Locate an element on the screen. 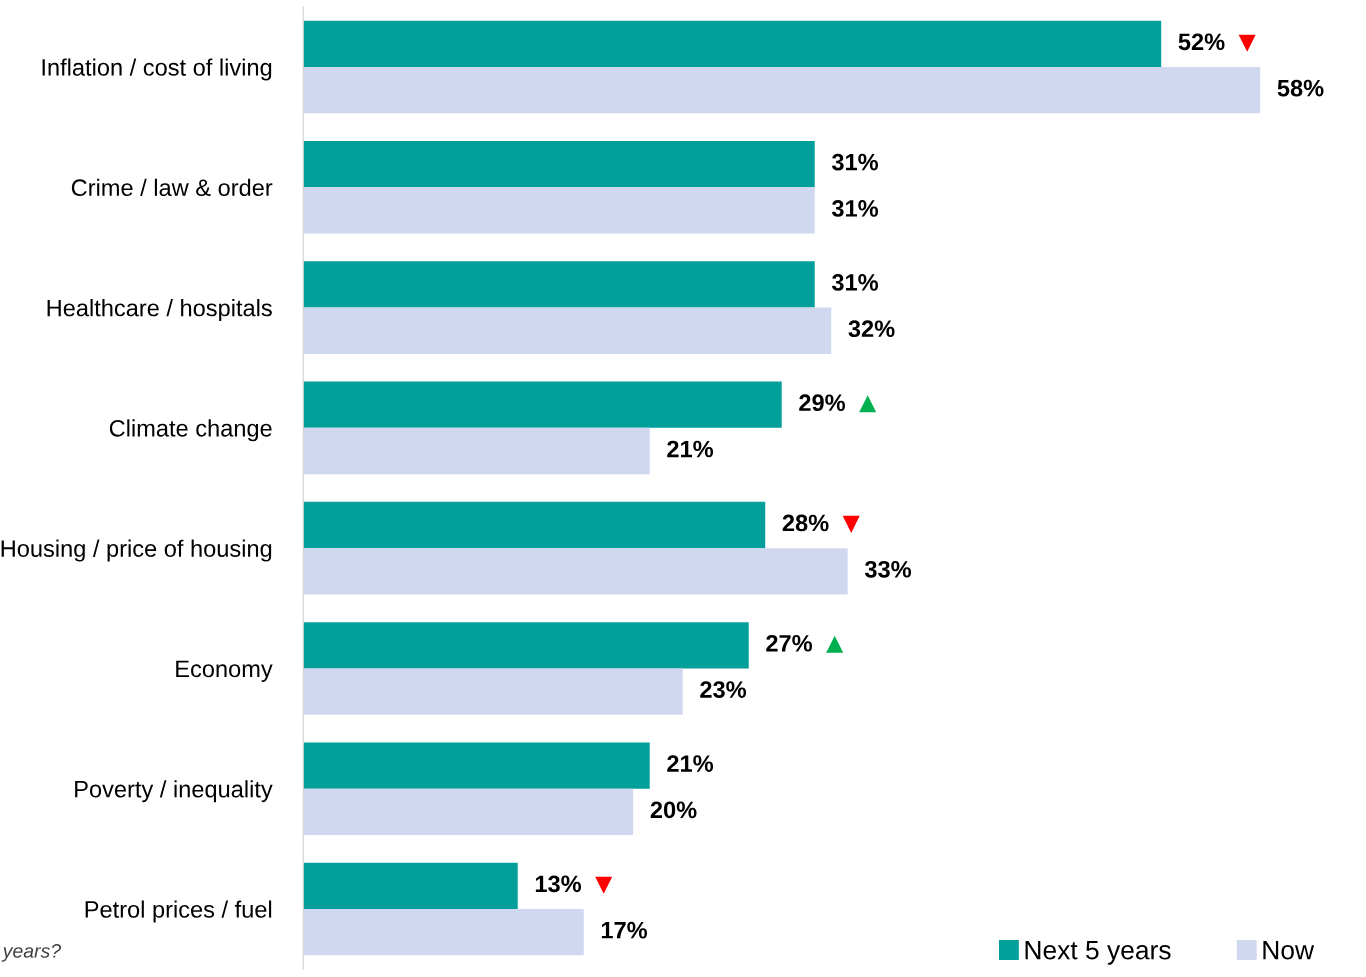 The width and height of the screenshot is (1366, 977). text: years? is located at coordinates (31, 953).